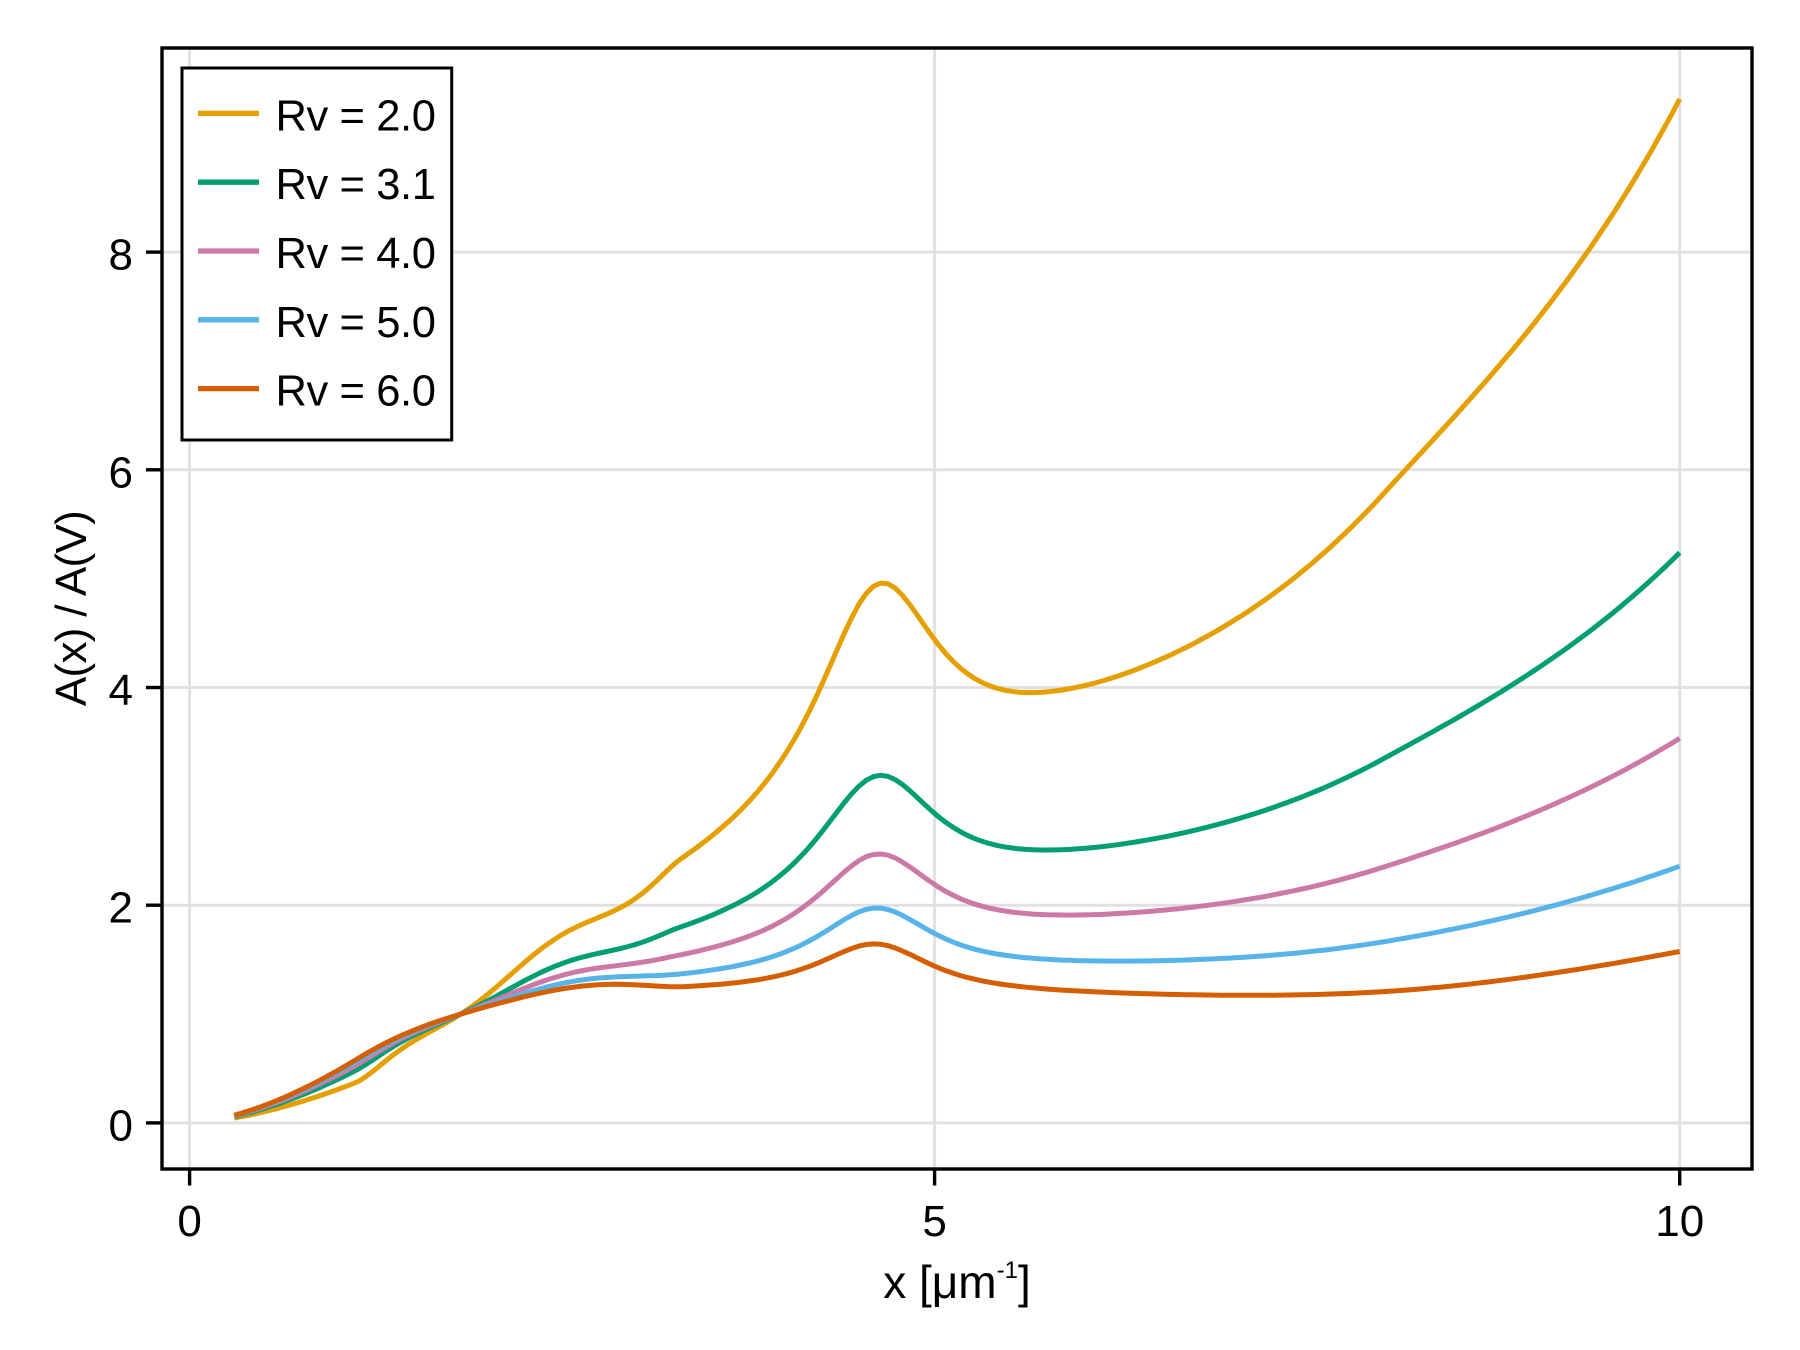 The width and height of the screenshot is (1800, 1350). What do you see at coordinates (356, 392) in the screenshot?
I see `svg-text: Rv = 6.0` at bounding box center [356, 392].